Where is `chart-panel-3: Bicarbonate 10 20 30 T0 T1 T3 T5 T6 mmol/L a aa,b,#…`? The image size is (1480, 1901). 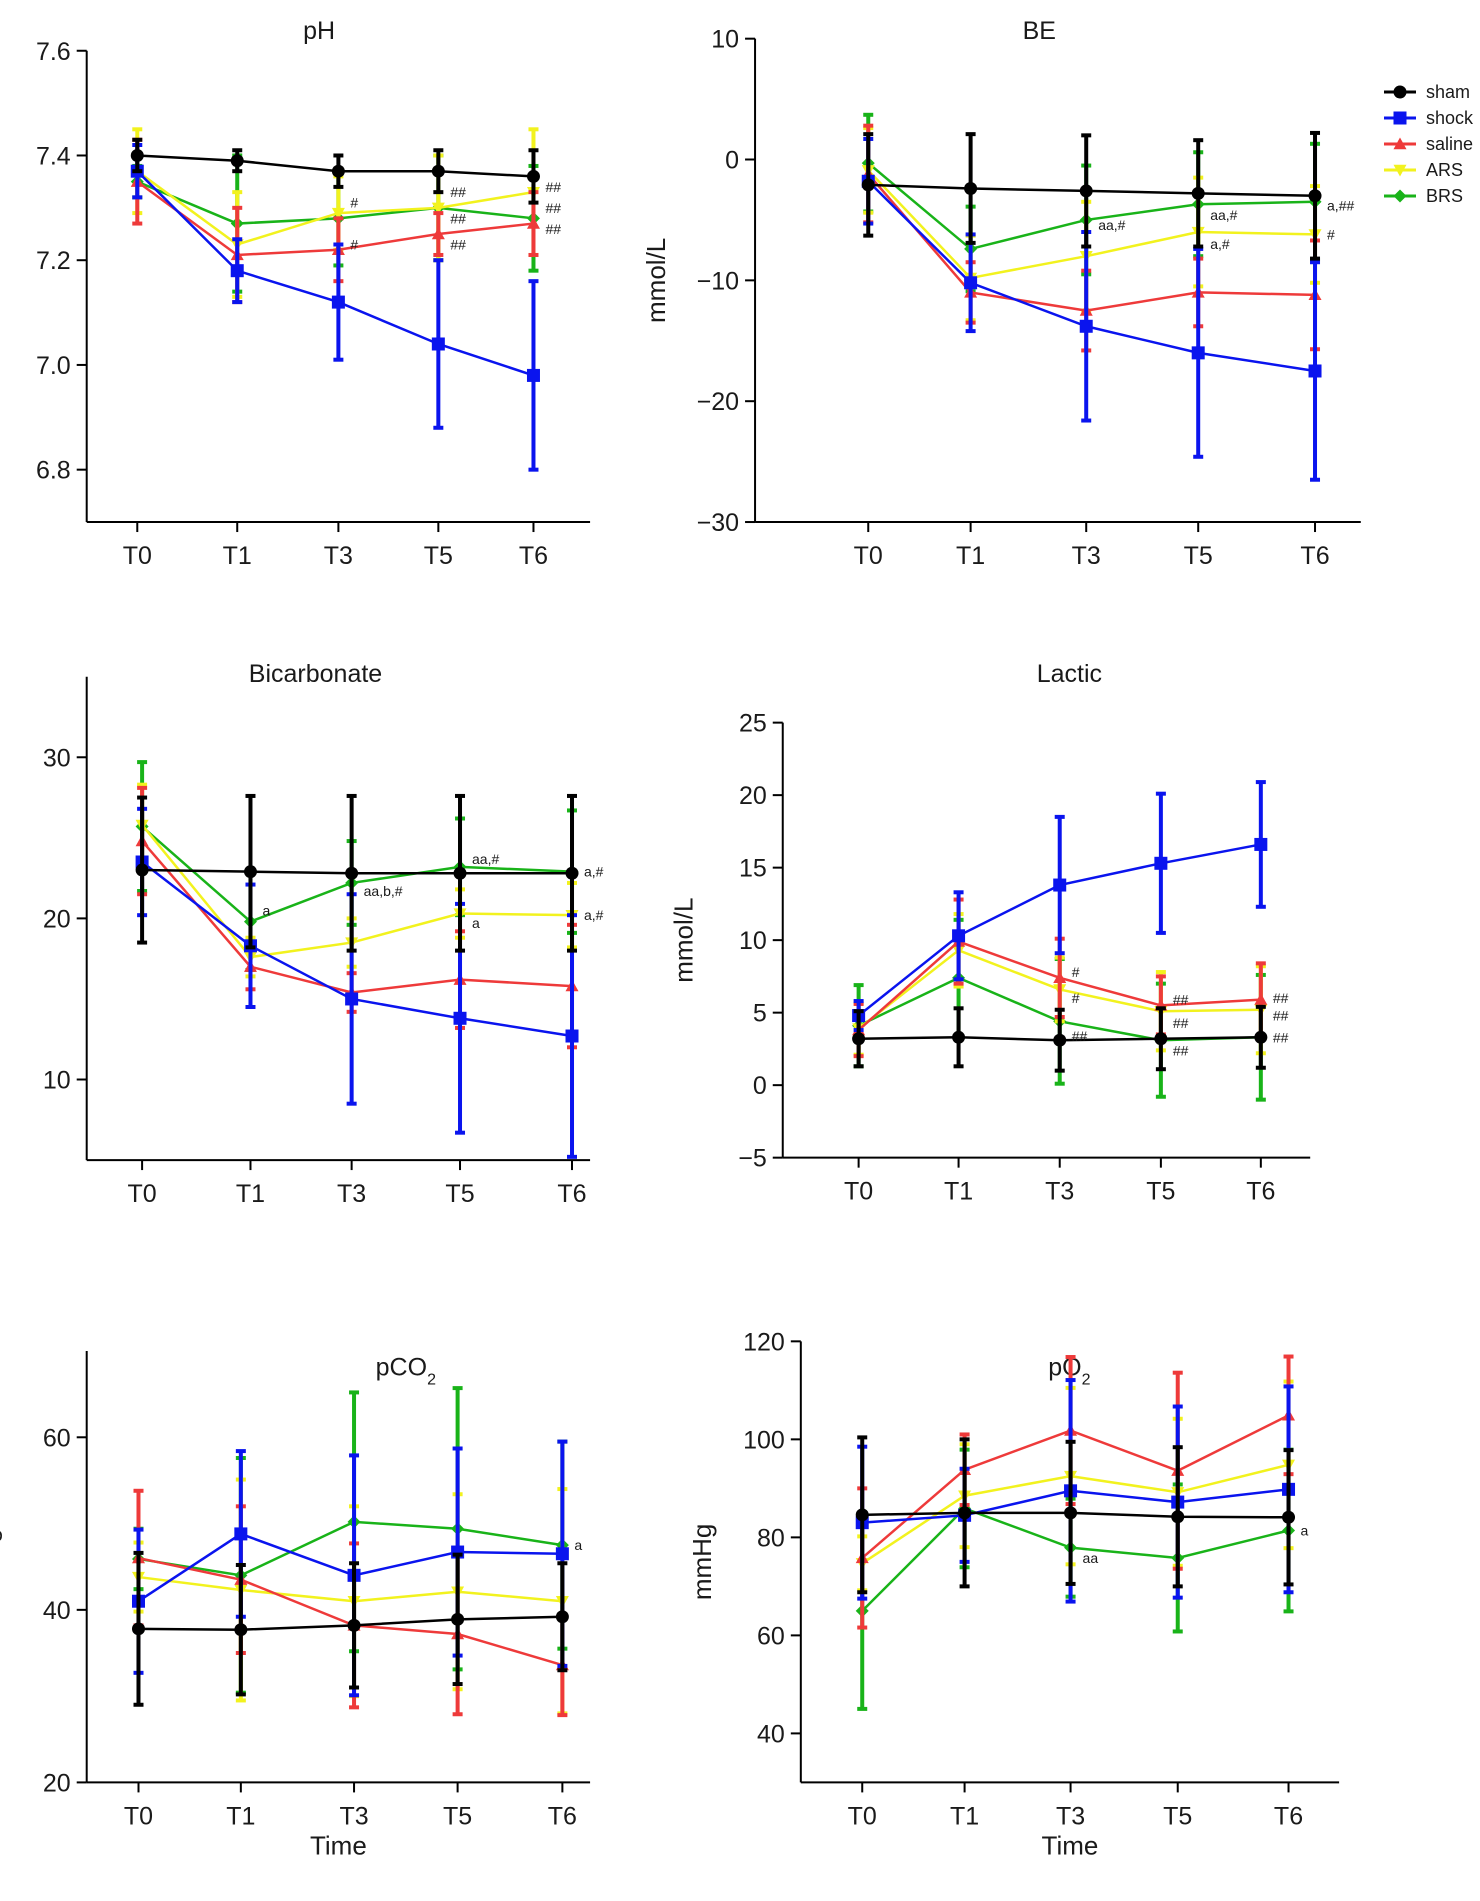 chart-panel-3: Bicarbonate 10 20 30 T0 T1 T3 T5 T6 mmol/L a aa,b,#… is located at coordinates (302, 934).